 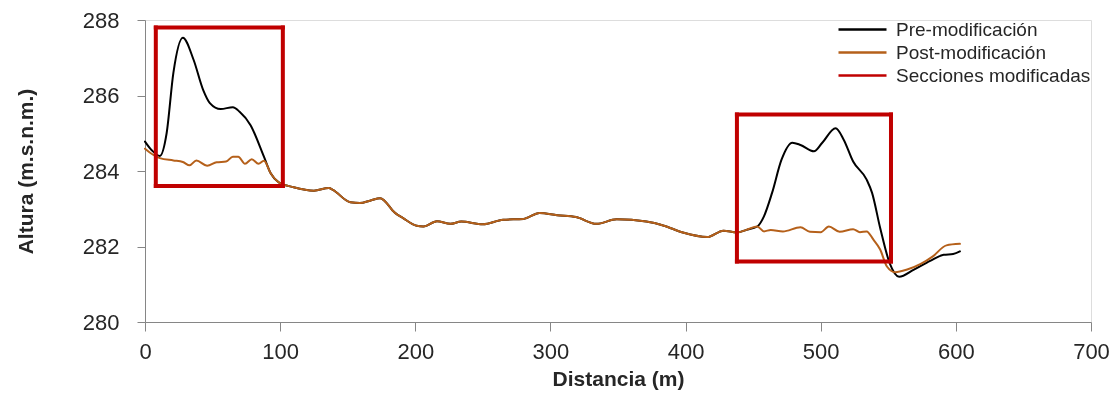 I want to click on x-tick-label: 400, so click(x=686, y=351).